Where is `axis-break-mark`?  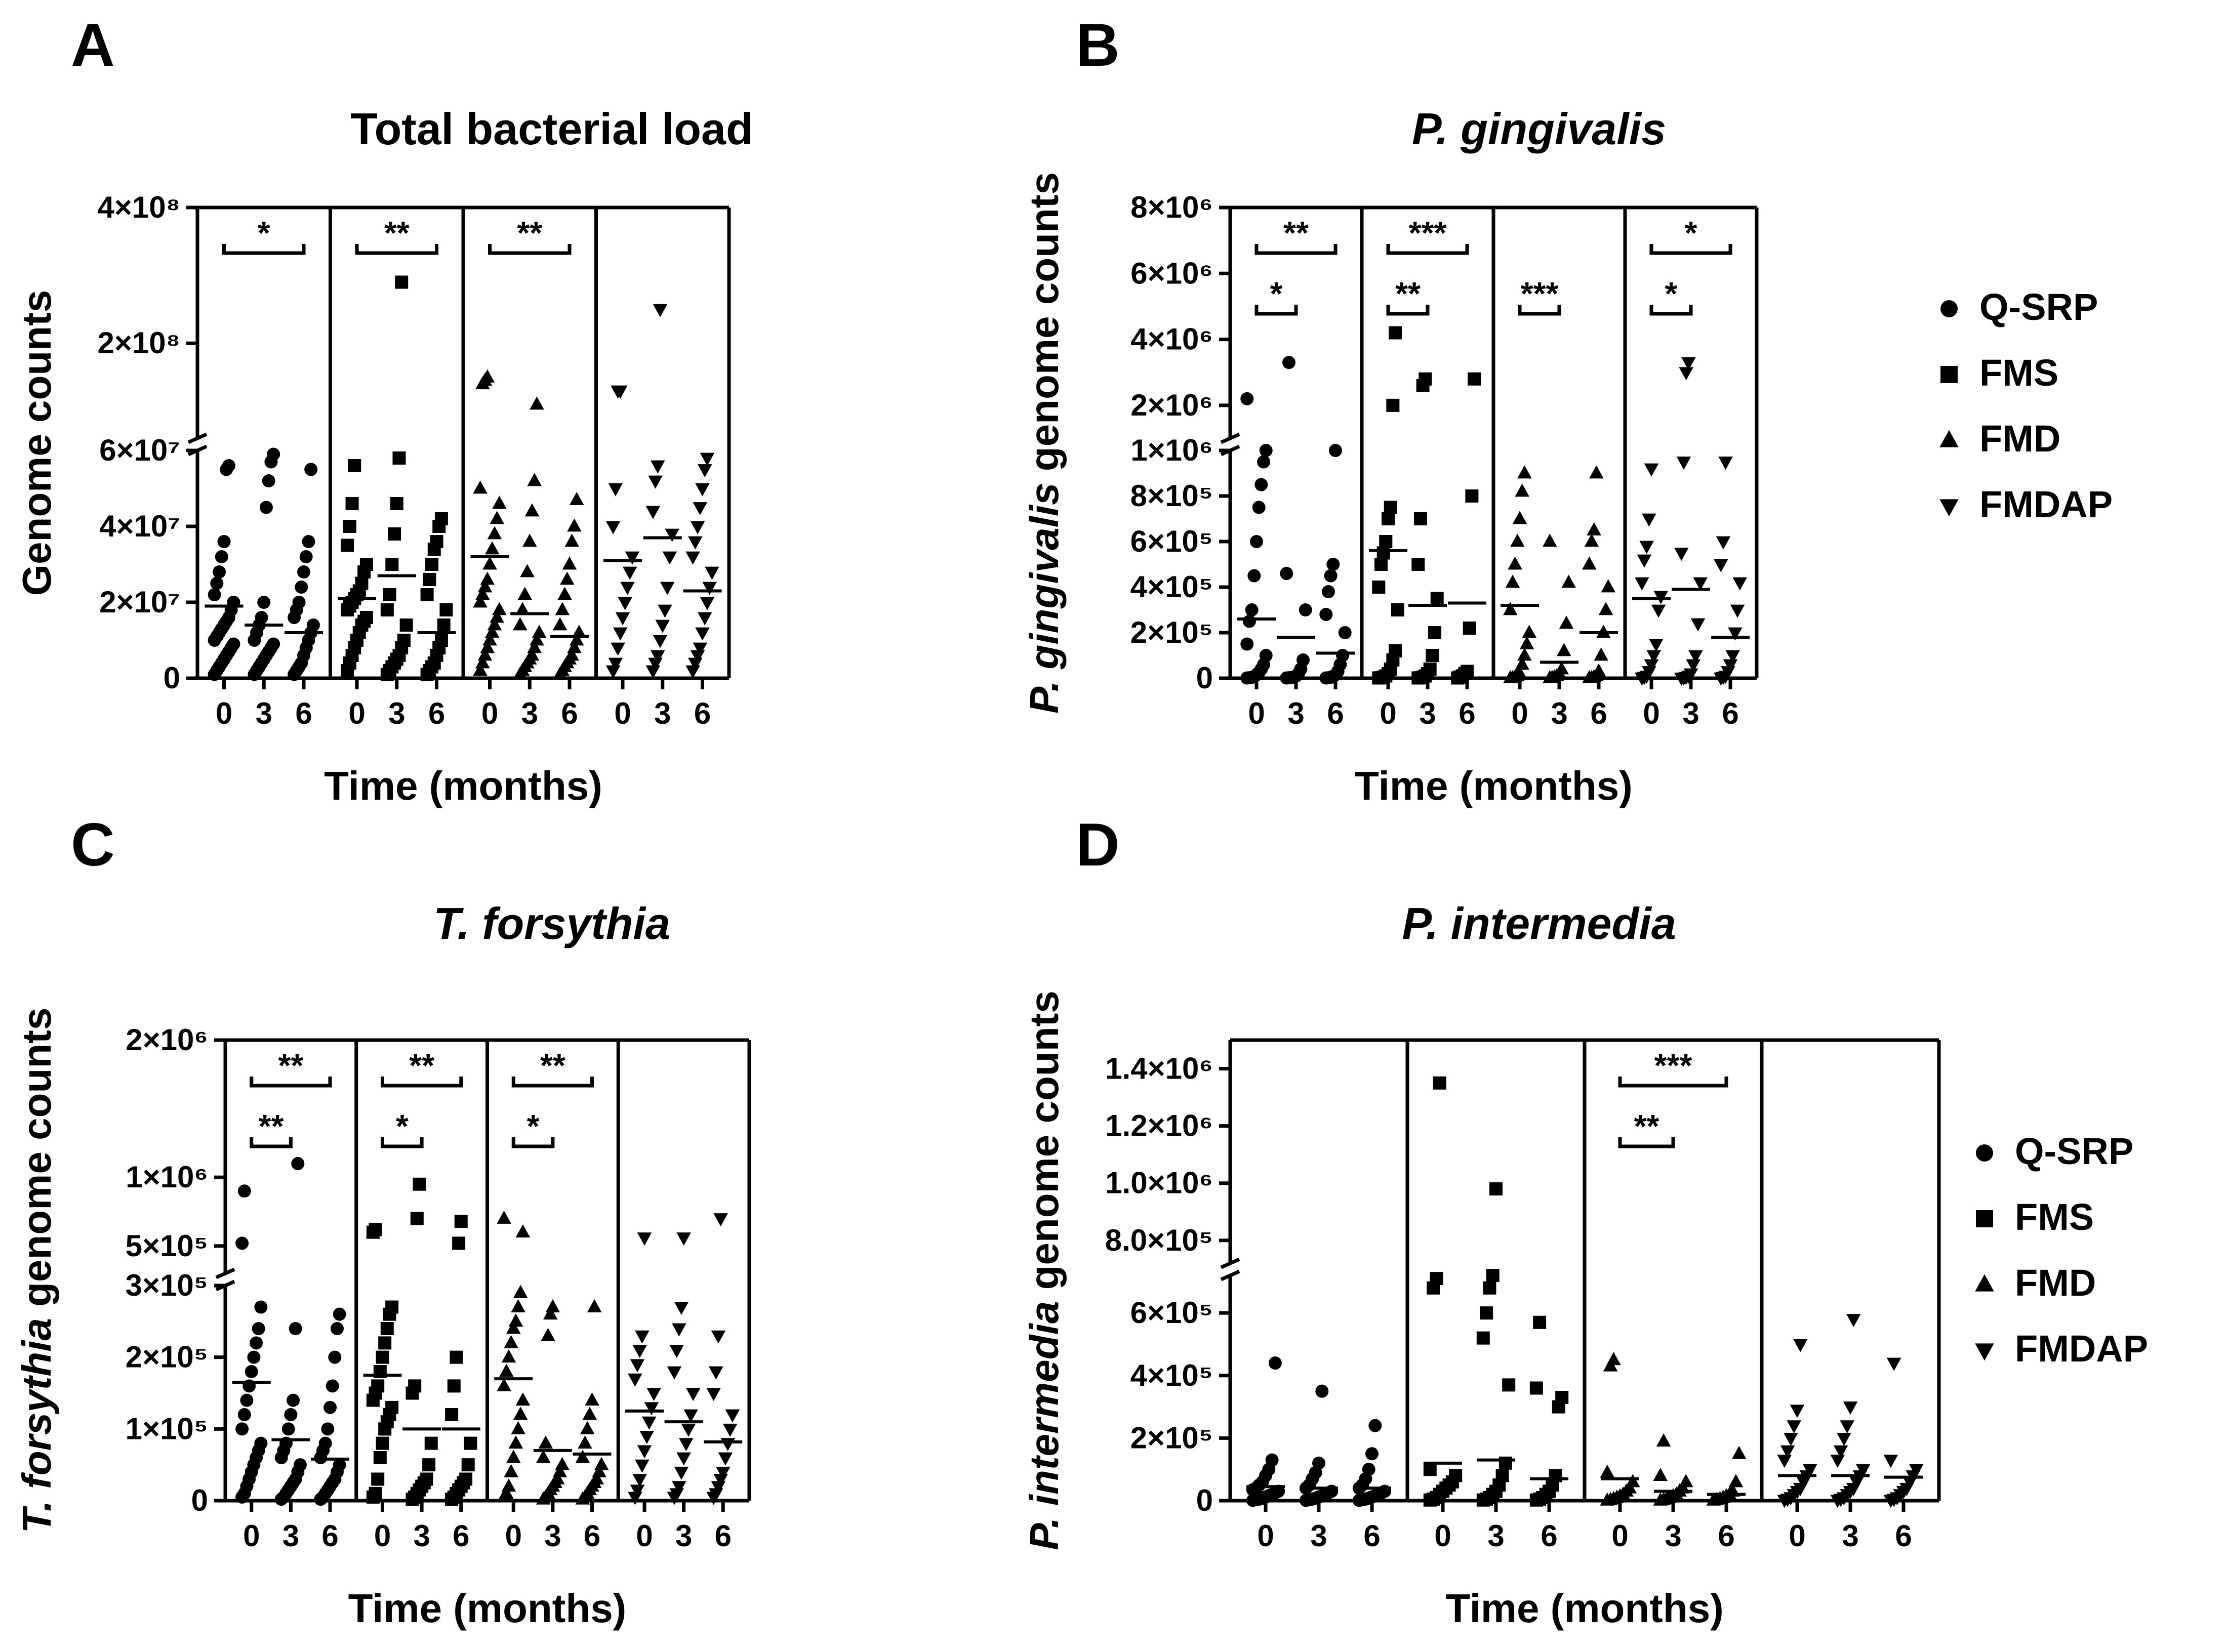 axis-break-mark is located at coordinates (1230, 1275).